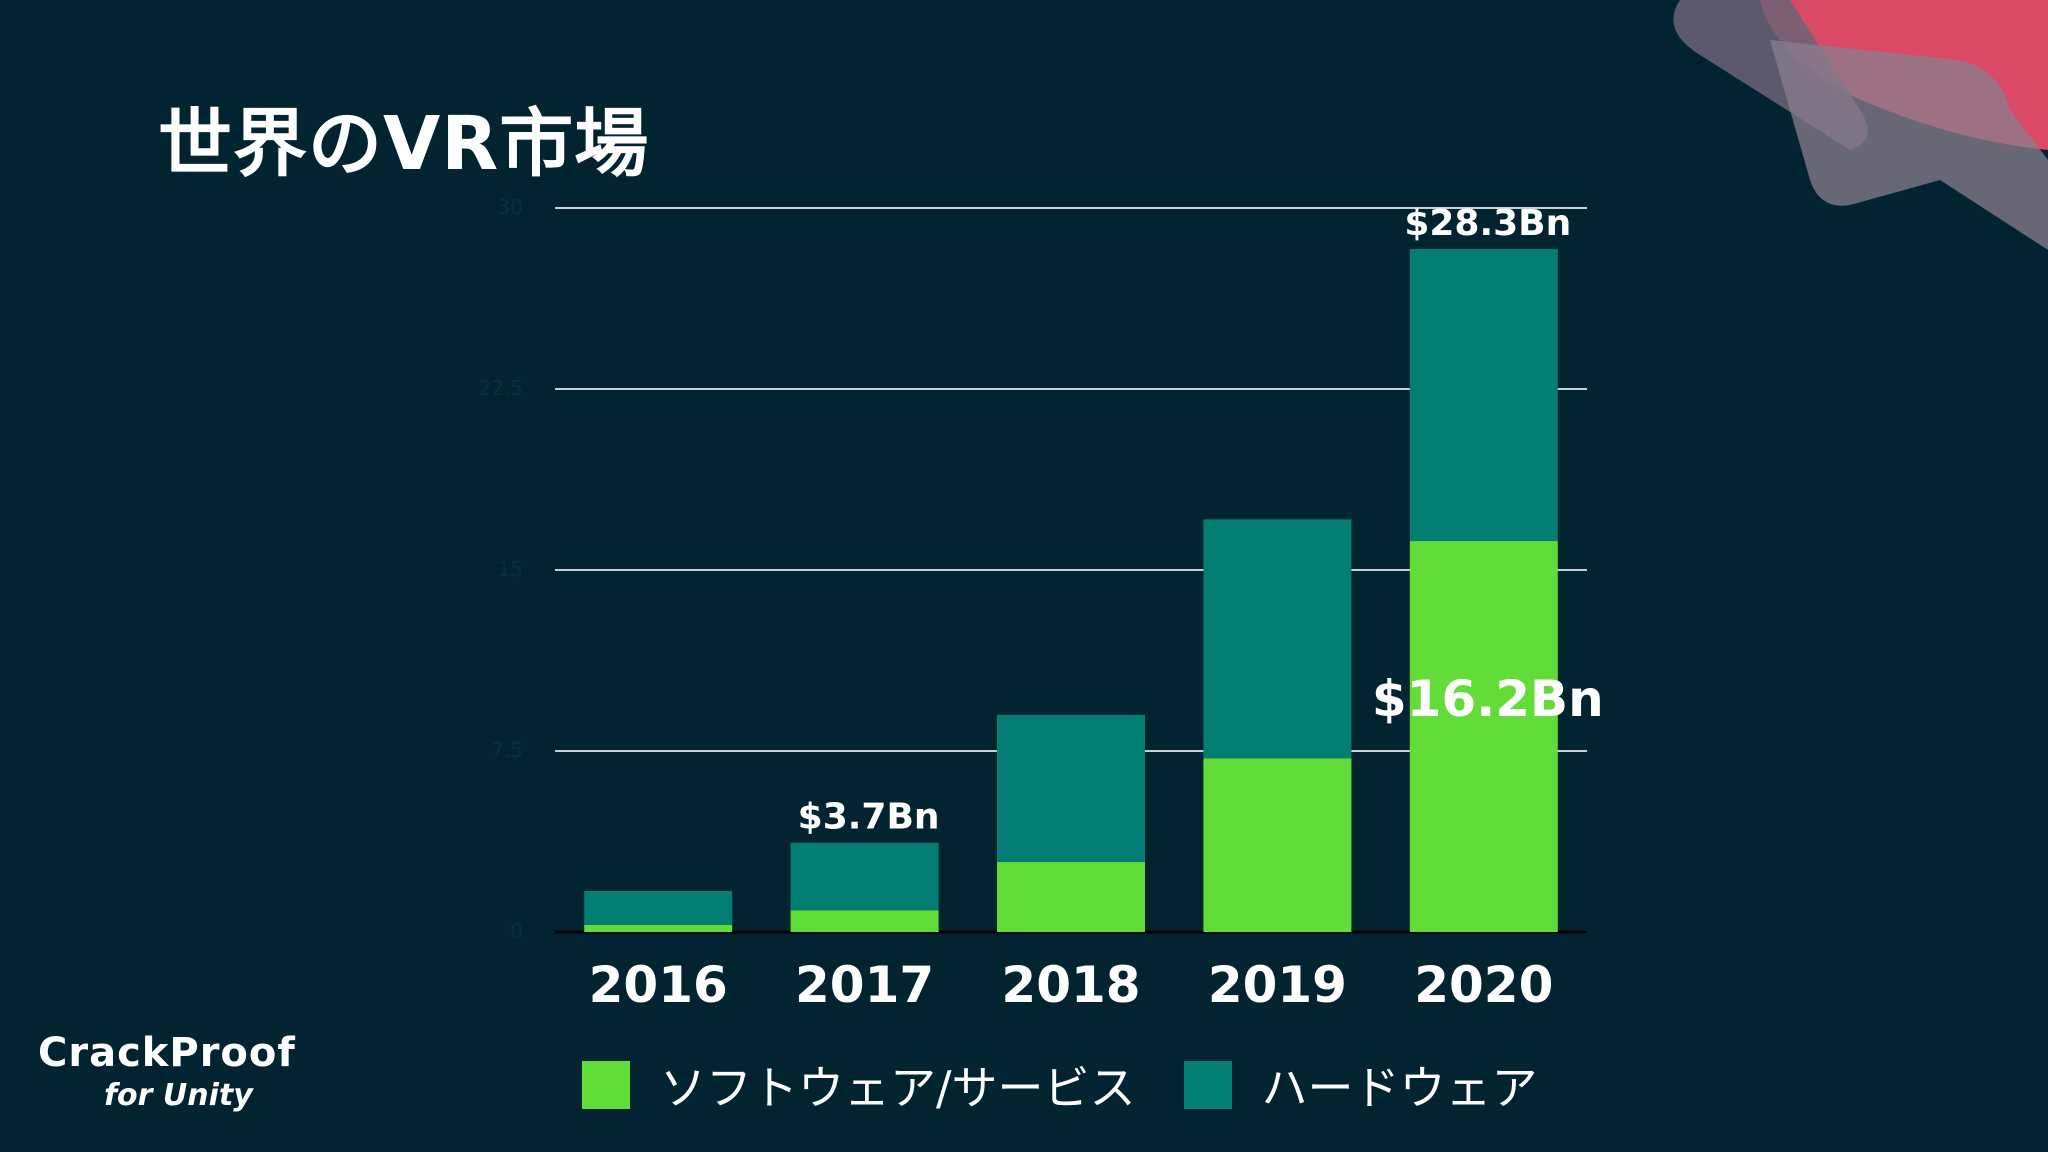  What do you see at coordinates (864, 921) in the screenshot?
I see `bar-segment-software-2017` at bounding box center [864, 921].